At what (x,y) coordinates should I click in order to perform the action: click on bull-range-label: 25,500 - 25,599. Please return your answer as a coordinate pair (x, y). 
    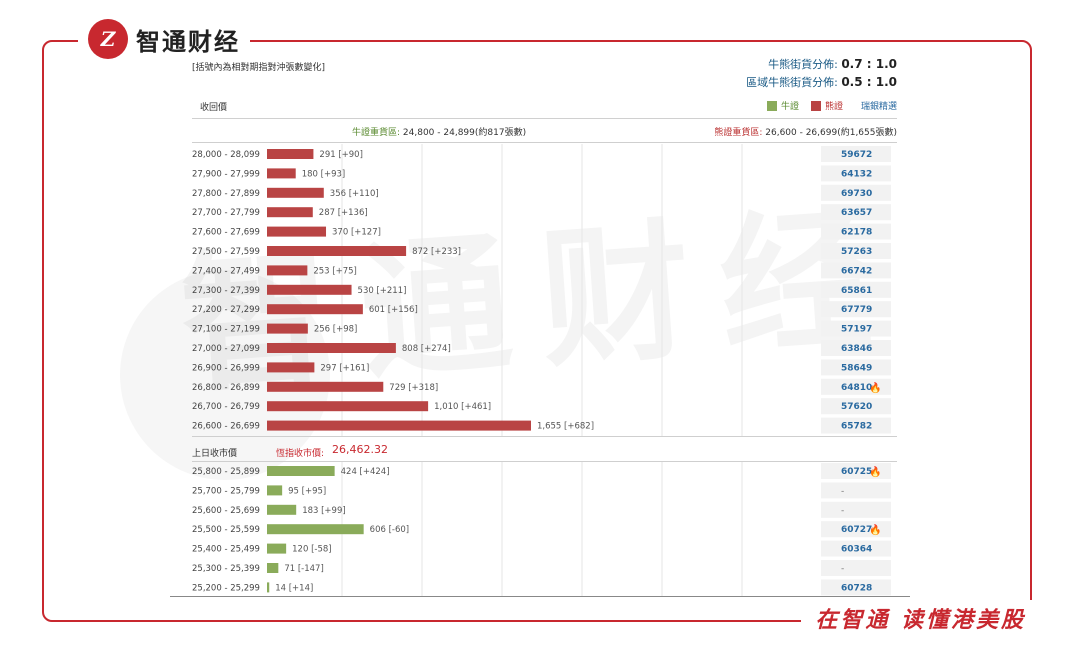
    Looking at the image, I should click on (226, 530).